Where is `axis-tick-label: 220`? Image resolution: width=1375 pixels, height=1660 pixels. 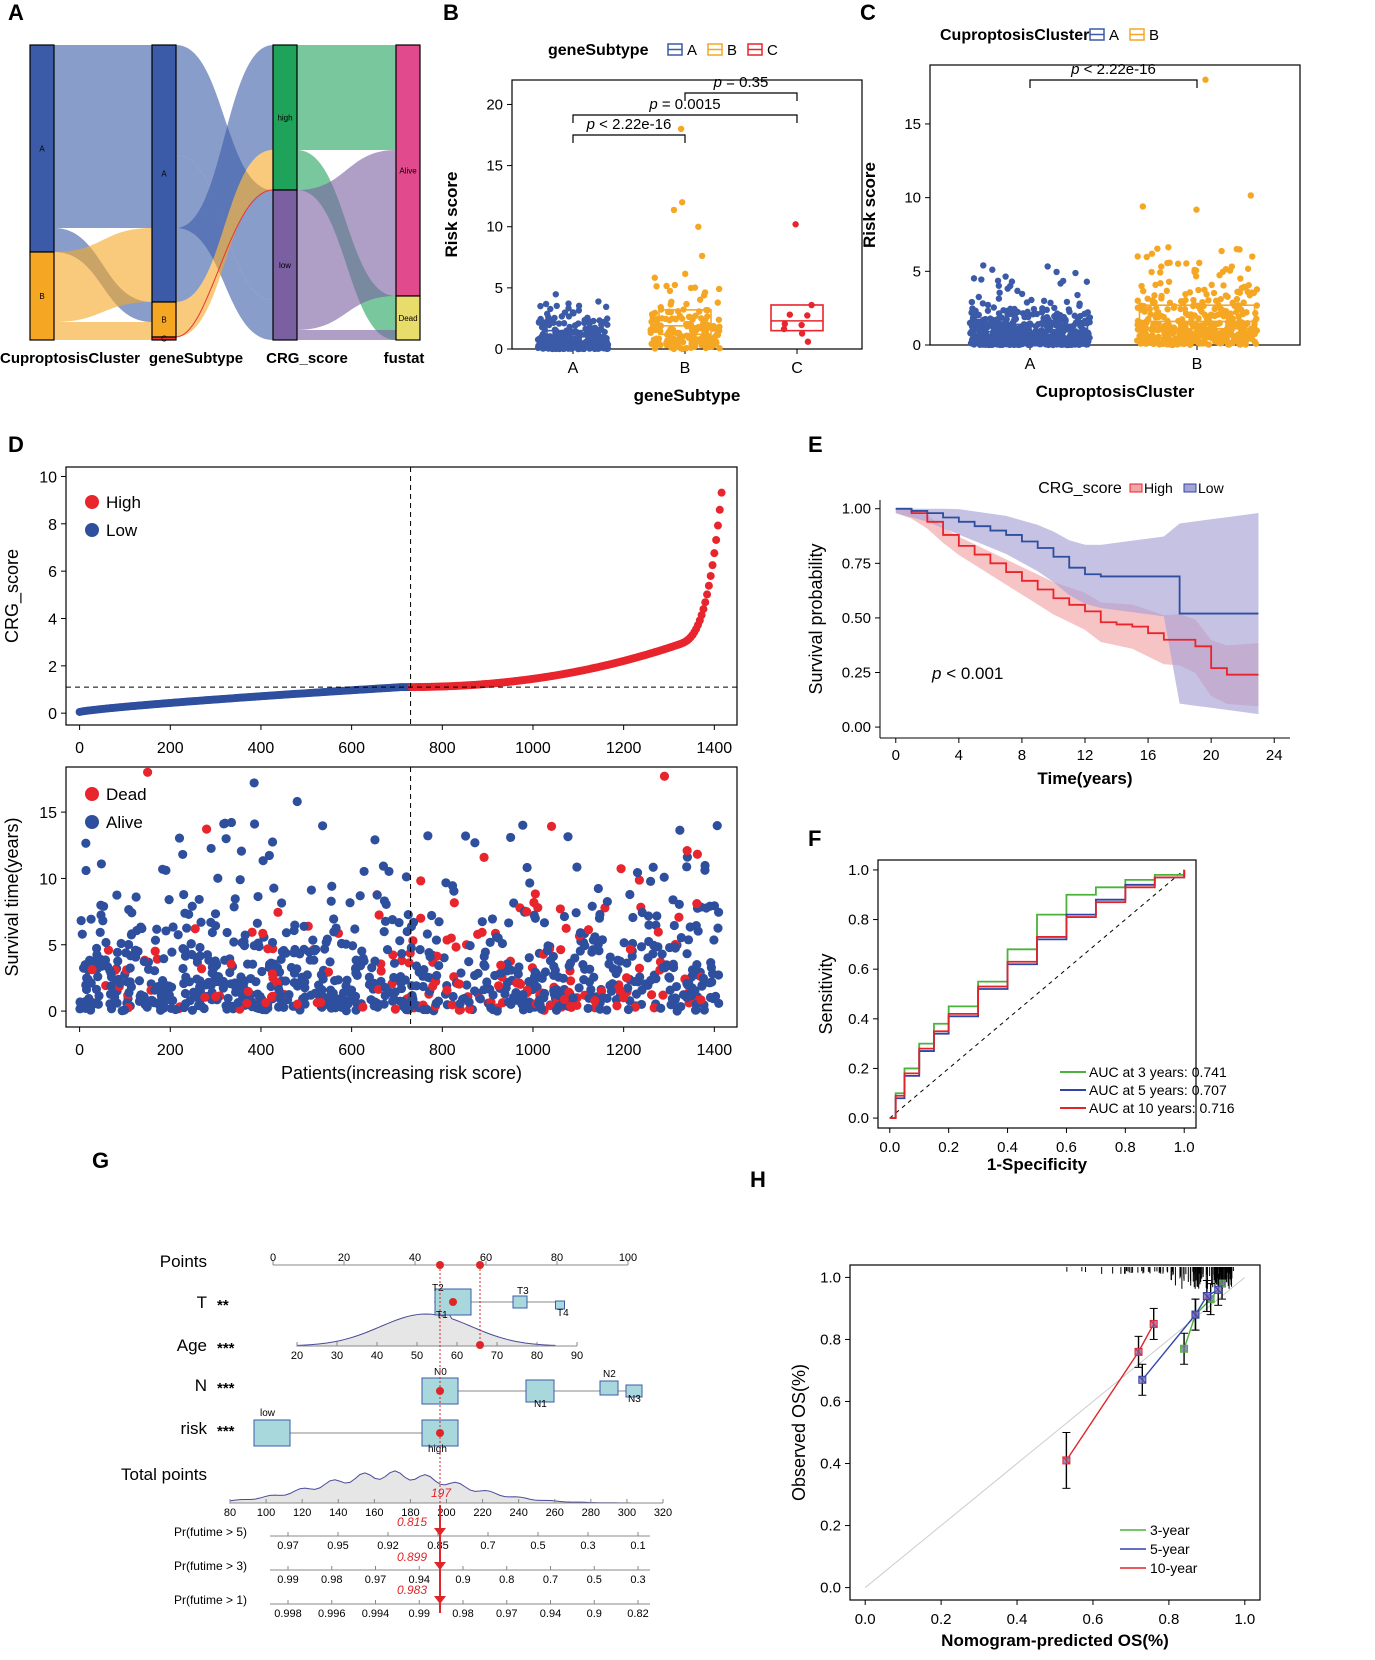 axis-tick-label: 220 is located at coordinates (482, 1513).